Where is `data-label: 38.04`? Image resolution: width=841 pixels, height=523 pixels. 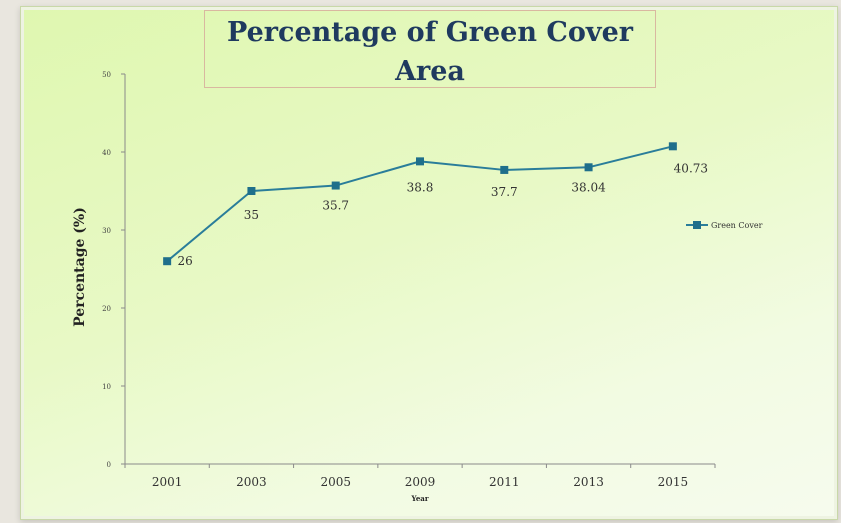 data-label: 38.04 is located at coordinates (588, 187).